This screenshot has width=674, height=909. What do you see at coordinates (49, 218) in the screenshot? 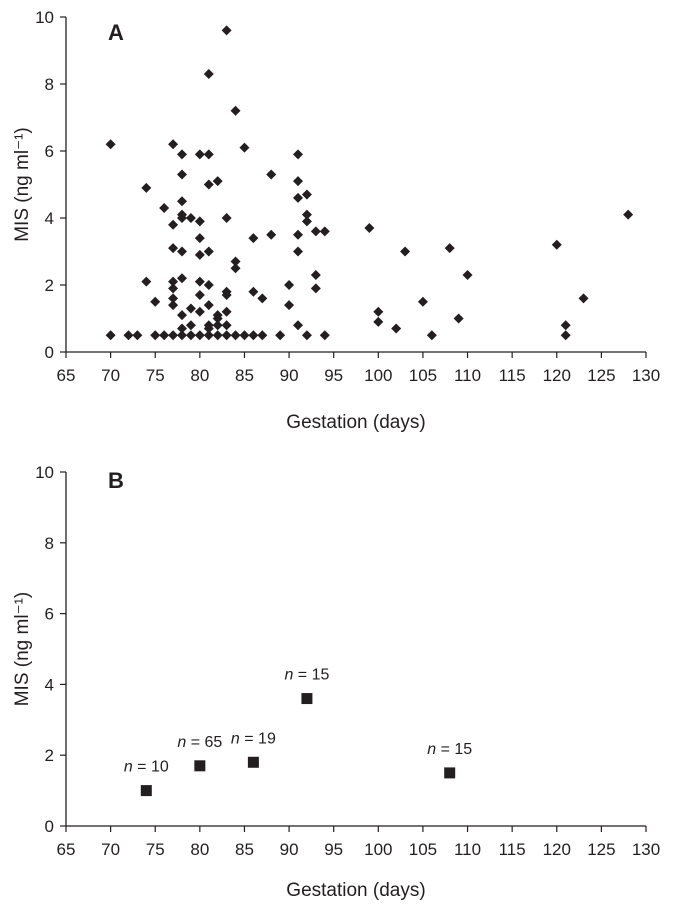
I see `y-tick-label: 4` at bounding box center [49, 218].